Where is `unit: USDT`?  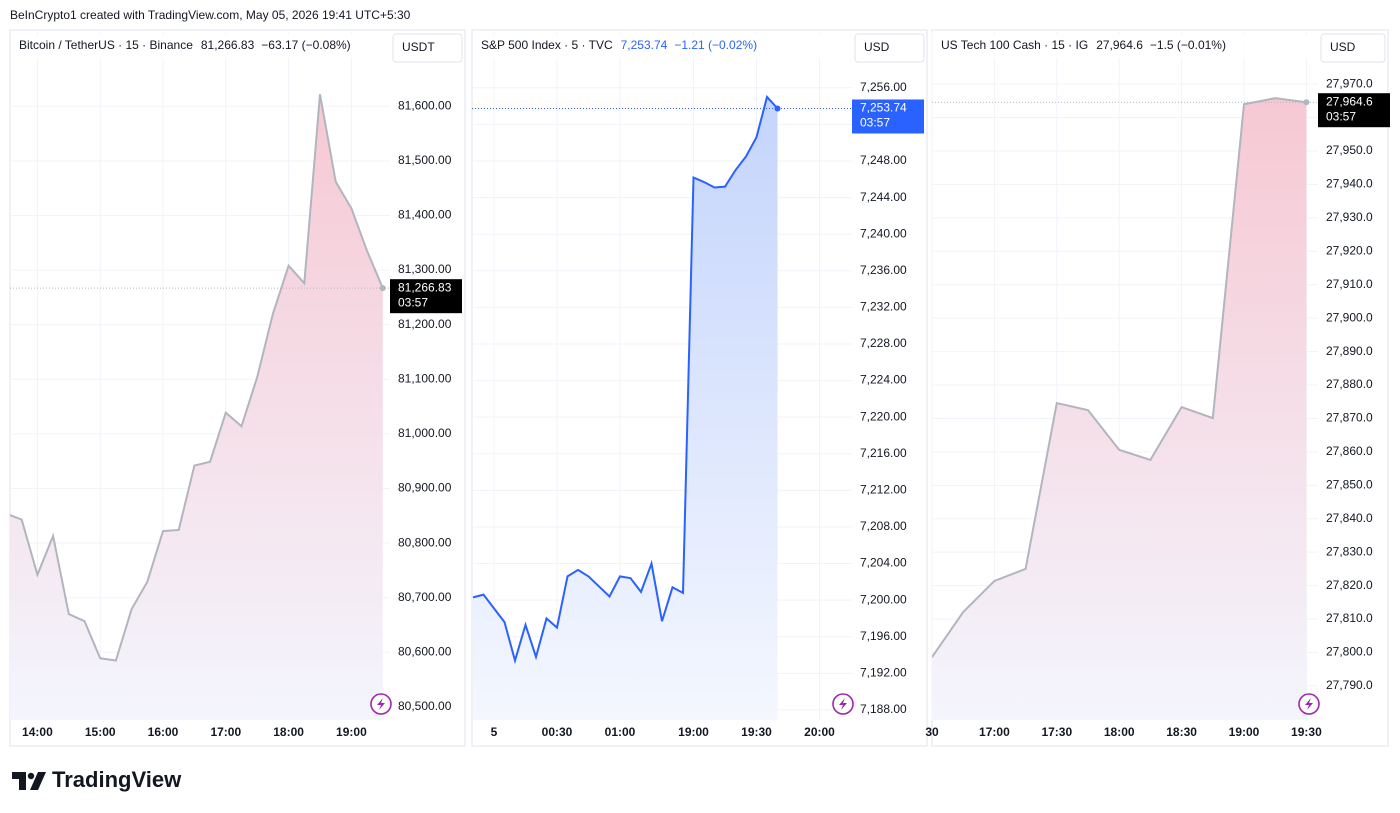 unit: USDT is located at coordinates (418, 47).